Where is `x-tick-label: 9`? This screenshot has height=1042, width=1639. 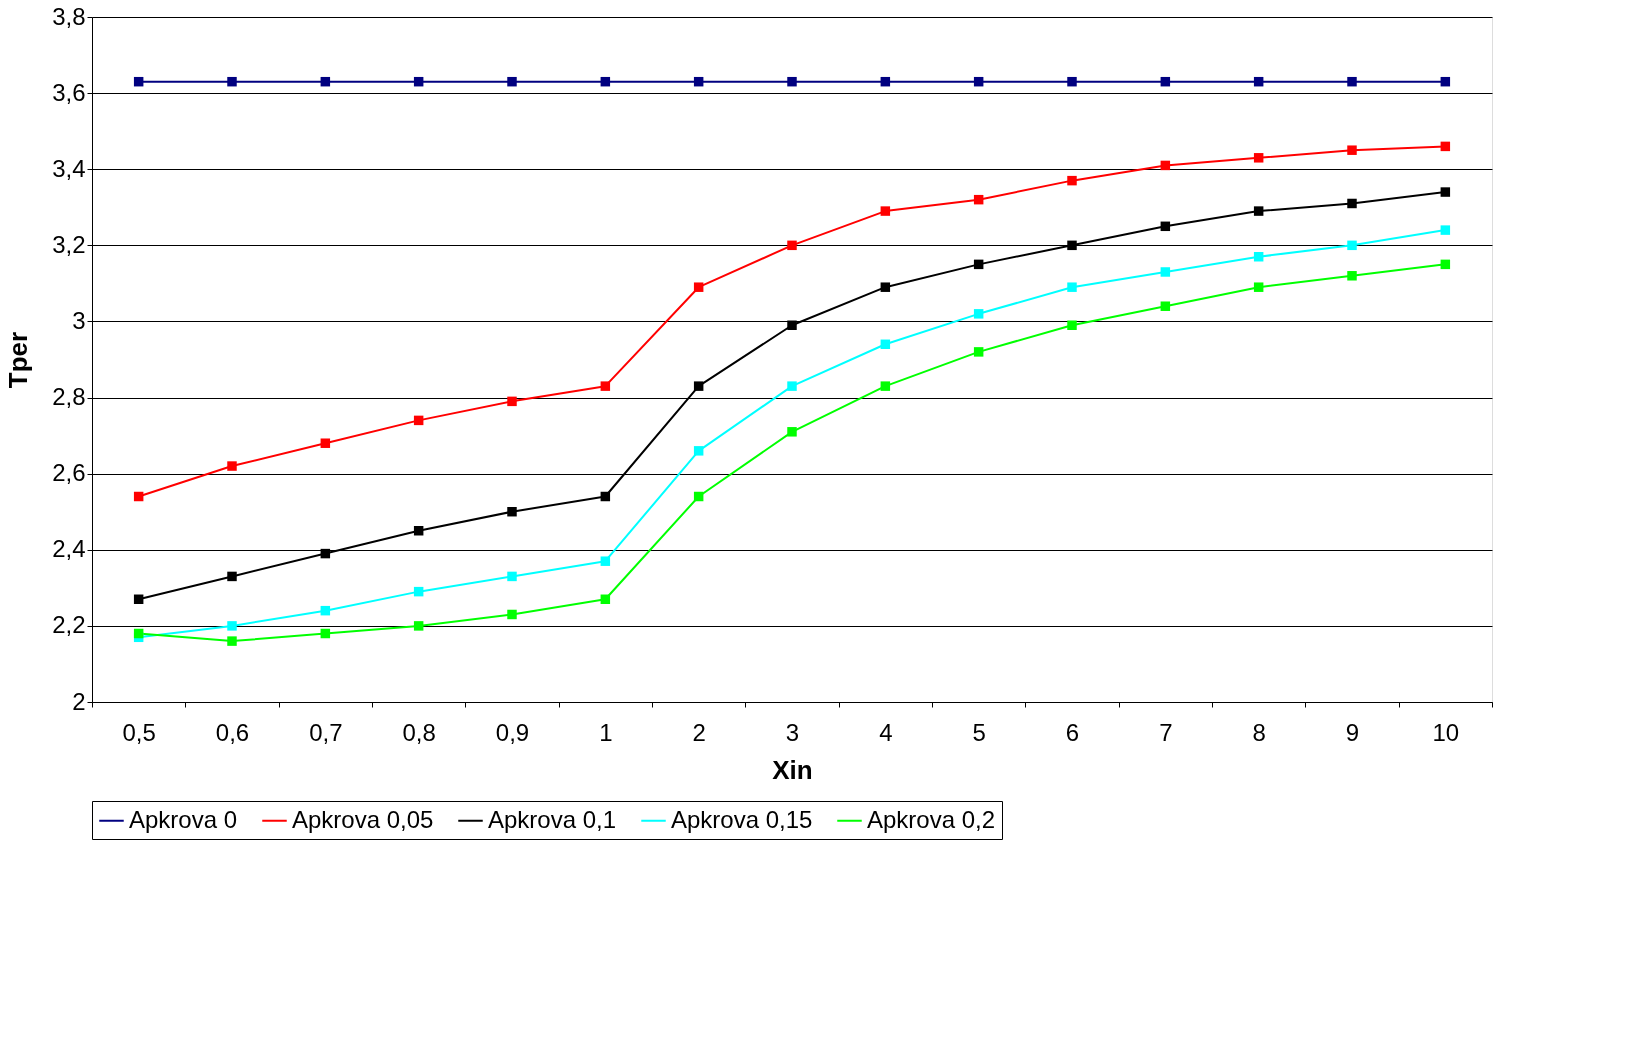 x-tick-label: 9 is located at coordinates (1352, 732).